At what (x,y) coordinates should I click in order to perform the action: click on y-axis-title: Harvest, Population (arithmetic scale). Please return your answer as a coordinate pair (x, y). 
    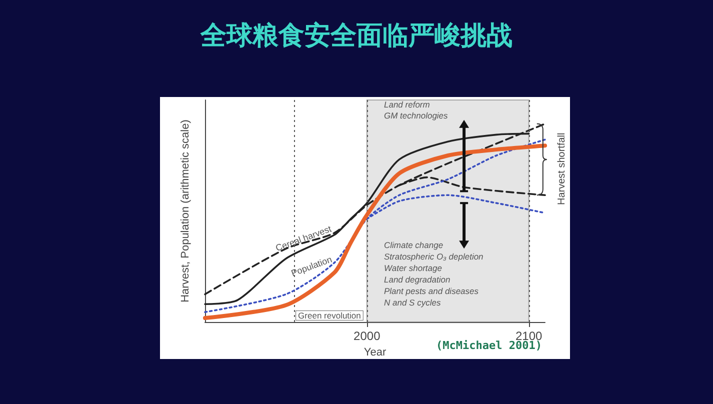
    Looking at the image, I should click on (186, 211).